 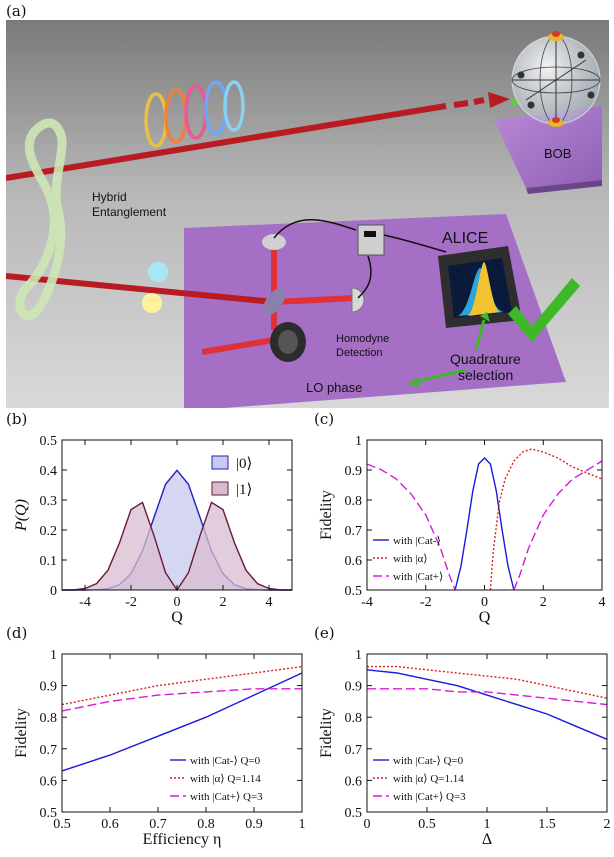 What do you see at coordinates (544, 310) in the screenshot?
I see `check-icon` at bounding box center [544, 310].